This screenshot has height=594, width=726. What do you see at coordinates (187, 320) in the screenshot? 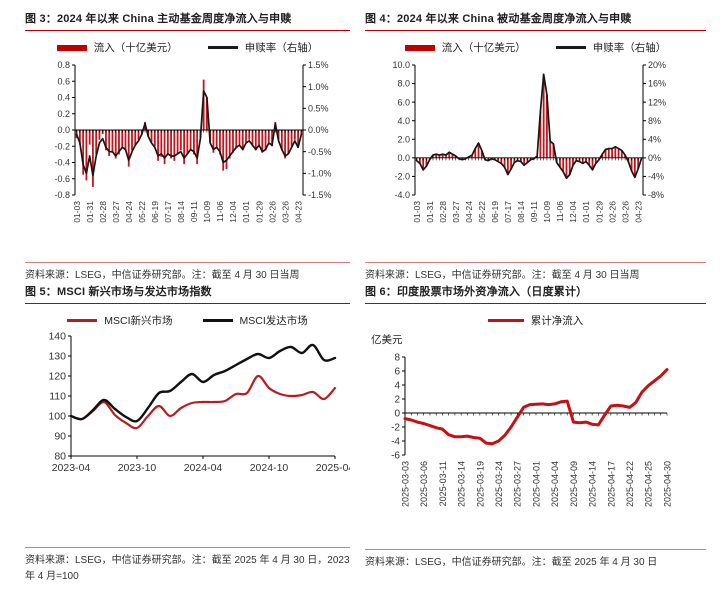
I see `figure5-legend: MSCI新兴市场 MSCI发达市场` at bounding box center [187, 320].